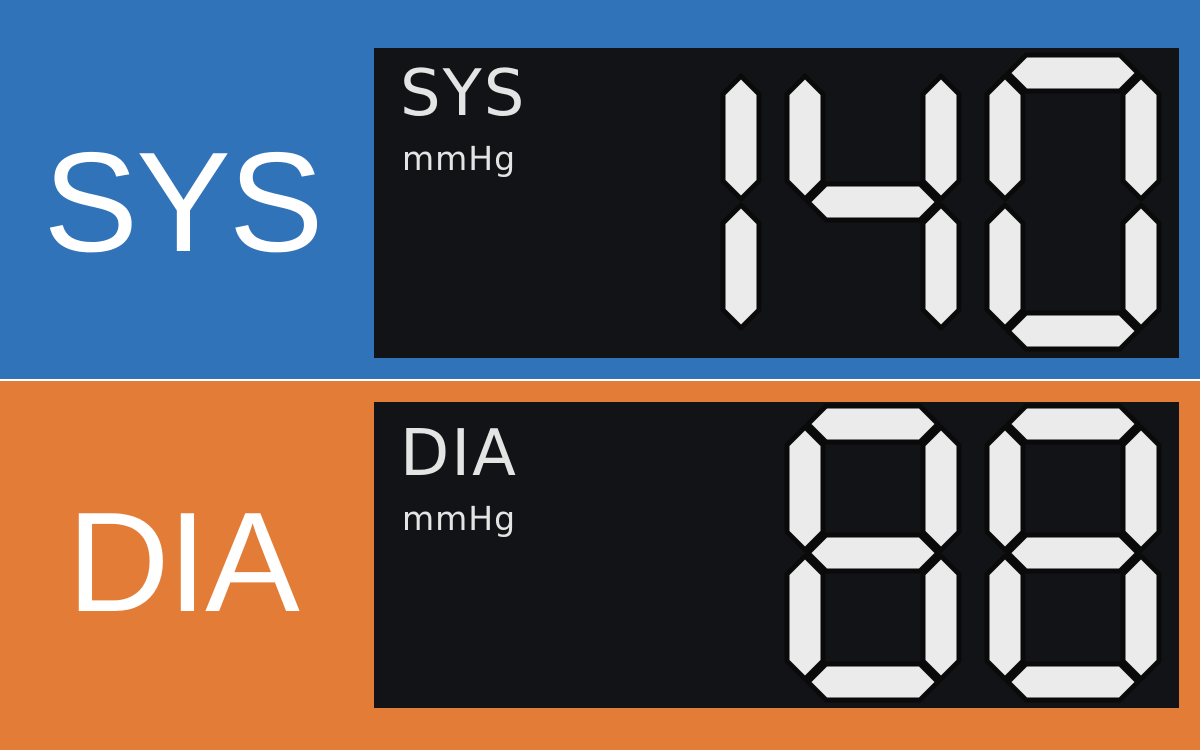 This screenshot has height=750, width=1200. Describe the element at coordinates (1005, 266) in the screenshot. I see `systolic-digit-3-segment-e` at that location.